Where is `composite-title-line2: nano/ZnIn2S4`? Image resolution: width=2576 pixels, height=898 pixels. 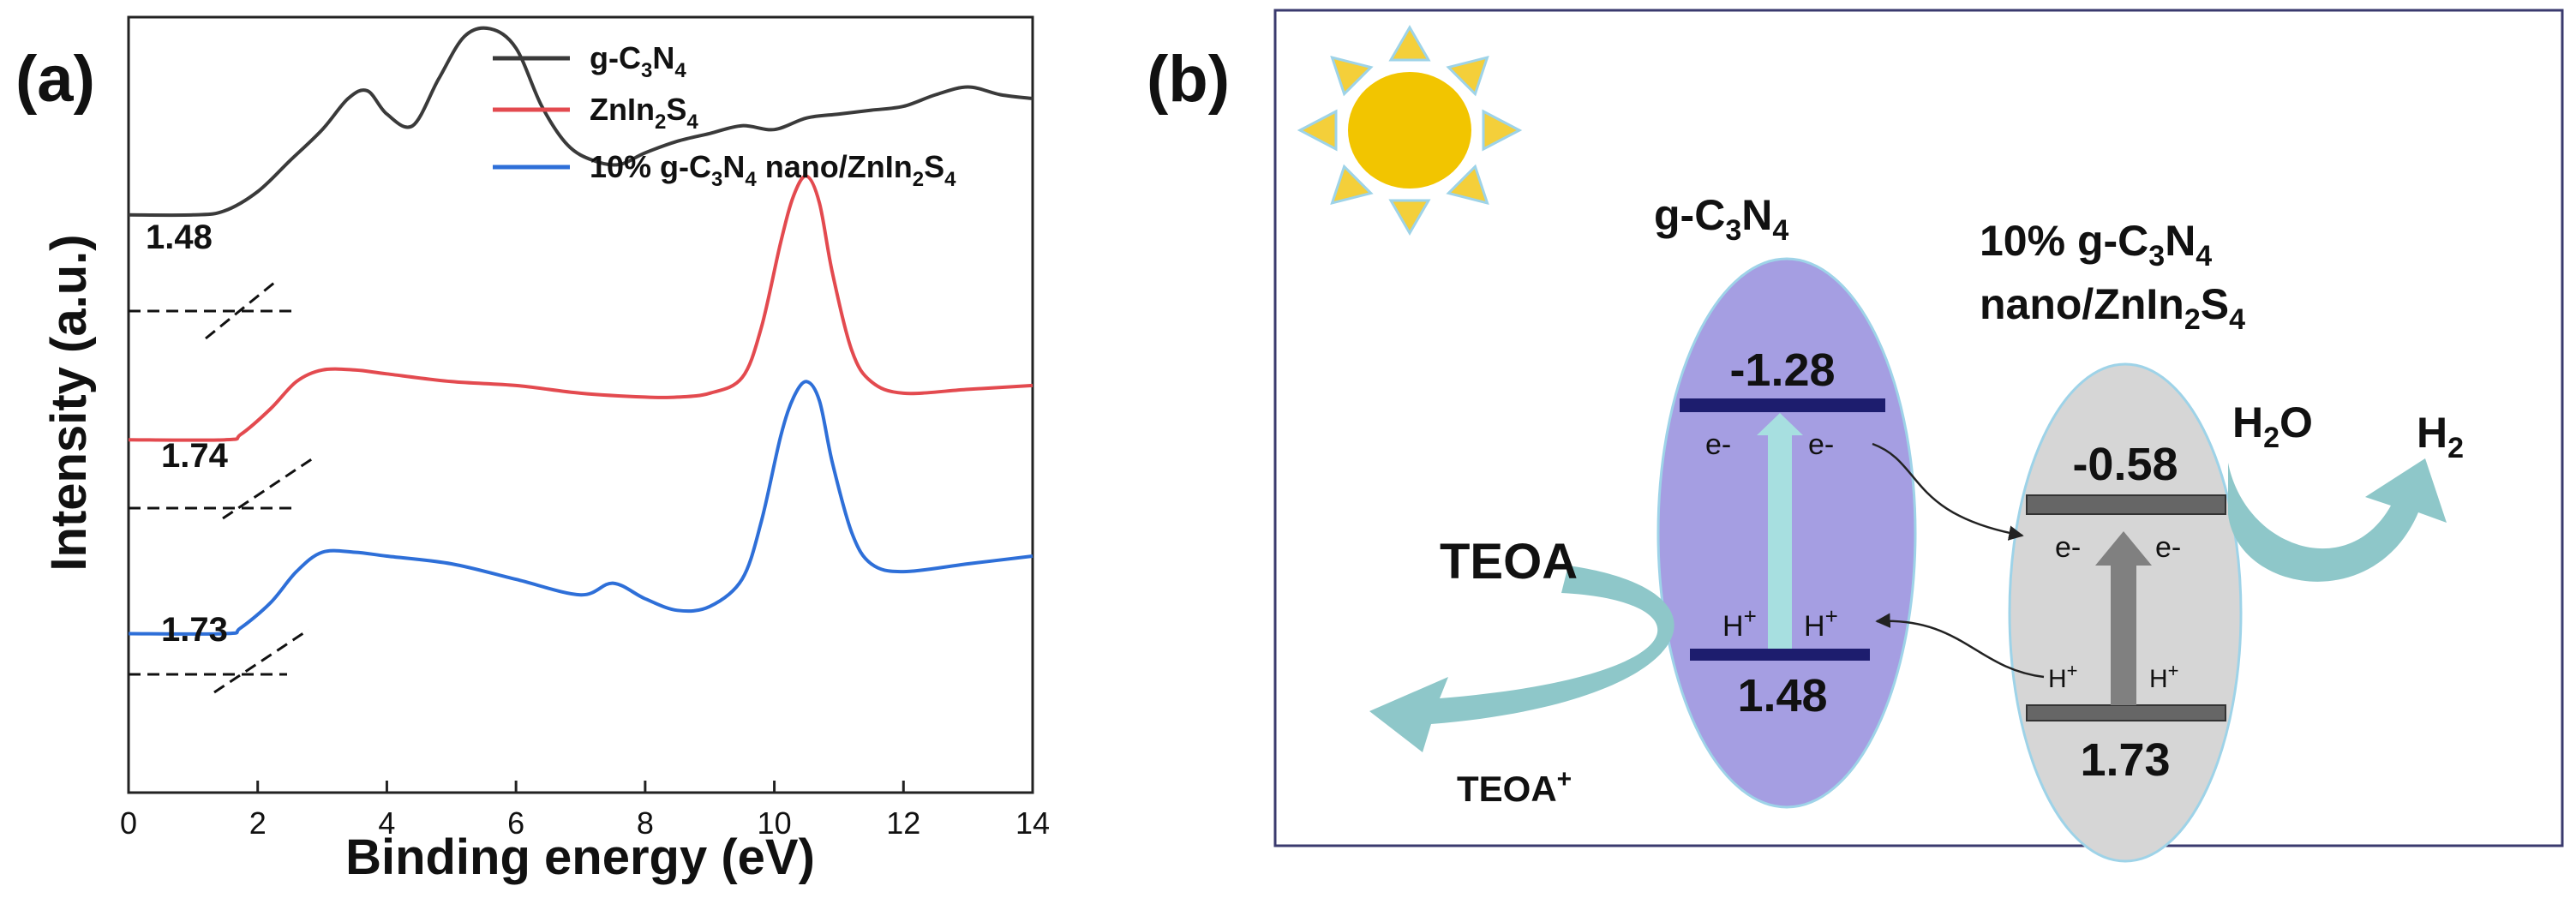
composite-title-line2: nano/ZnIn2S4 is located at coordinates (2112, 308).